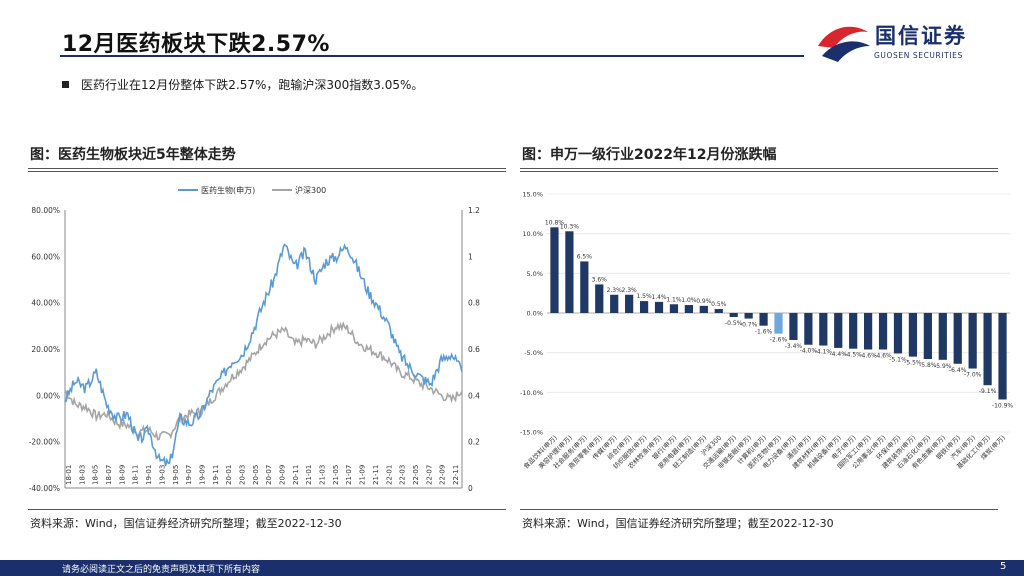  Describe the element at coordinates (389, 475) in the screenshot. I see `x-tick-label: 22-01` at that location.